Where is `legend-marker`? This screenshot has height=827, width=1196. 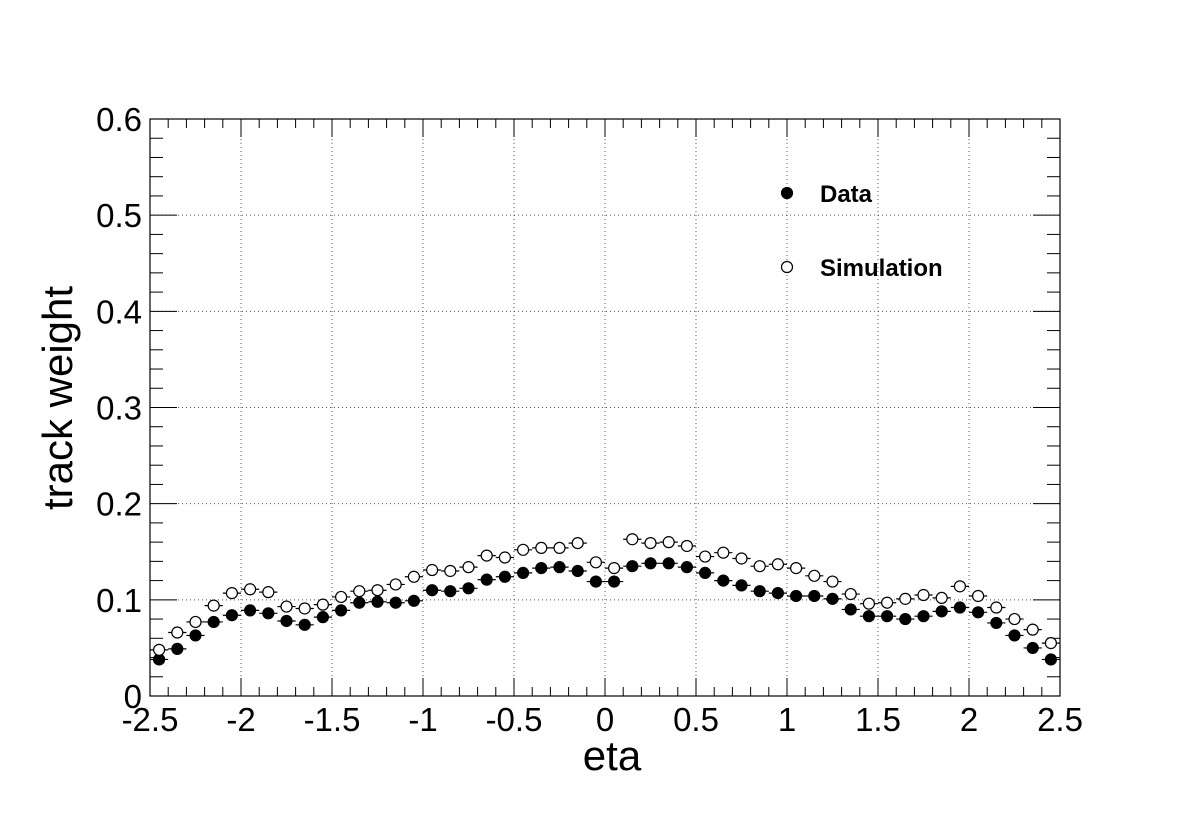 legend-marker is located at coordinates (787, 267).